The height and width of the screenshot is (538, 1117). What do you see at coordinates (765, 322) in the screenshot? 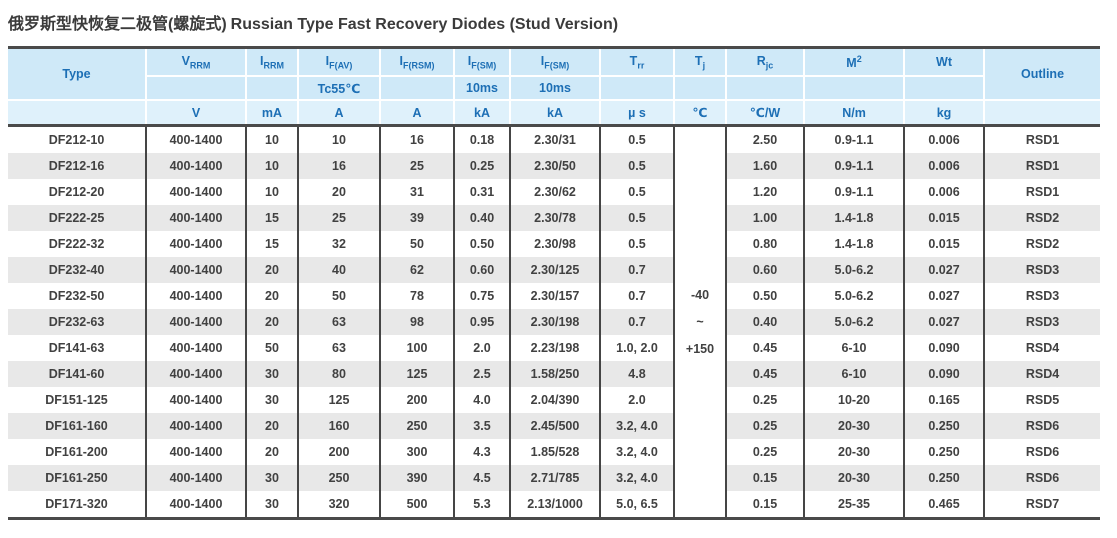
I see `cell-rjc: 0.40` at bounding box center [765, 322].